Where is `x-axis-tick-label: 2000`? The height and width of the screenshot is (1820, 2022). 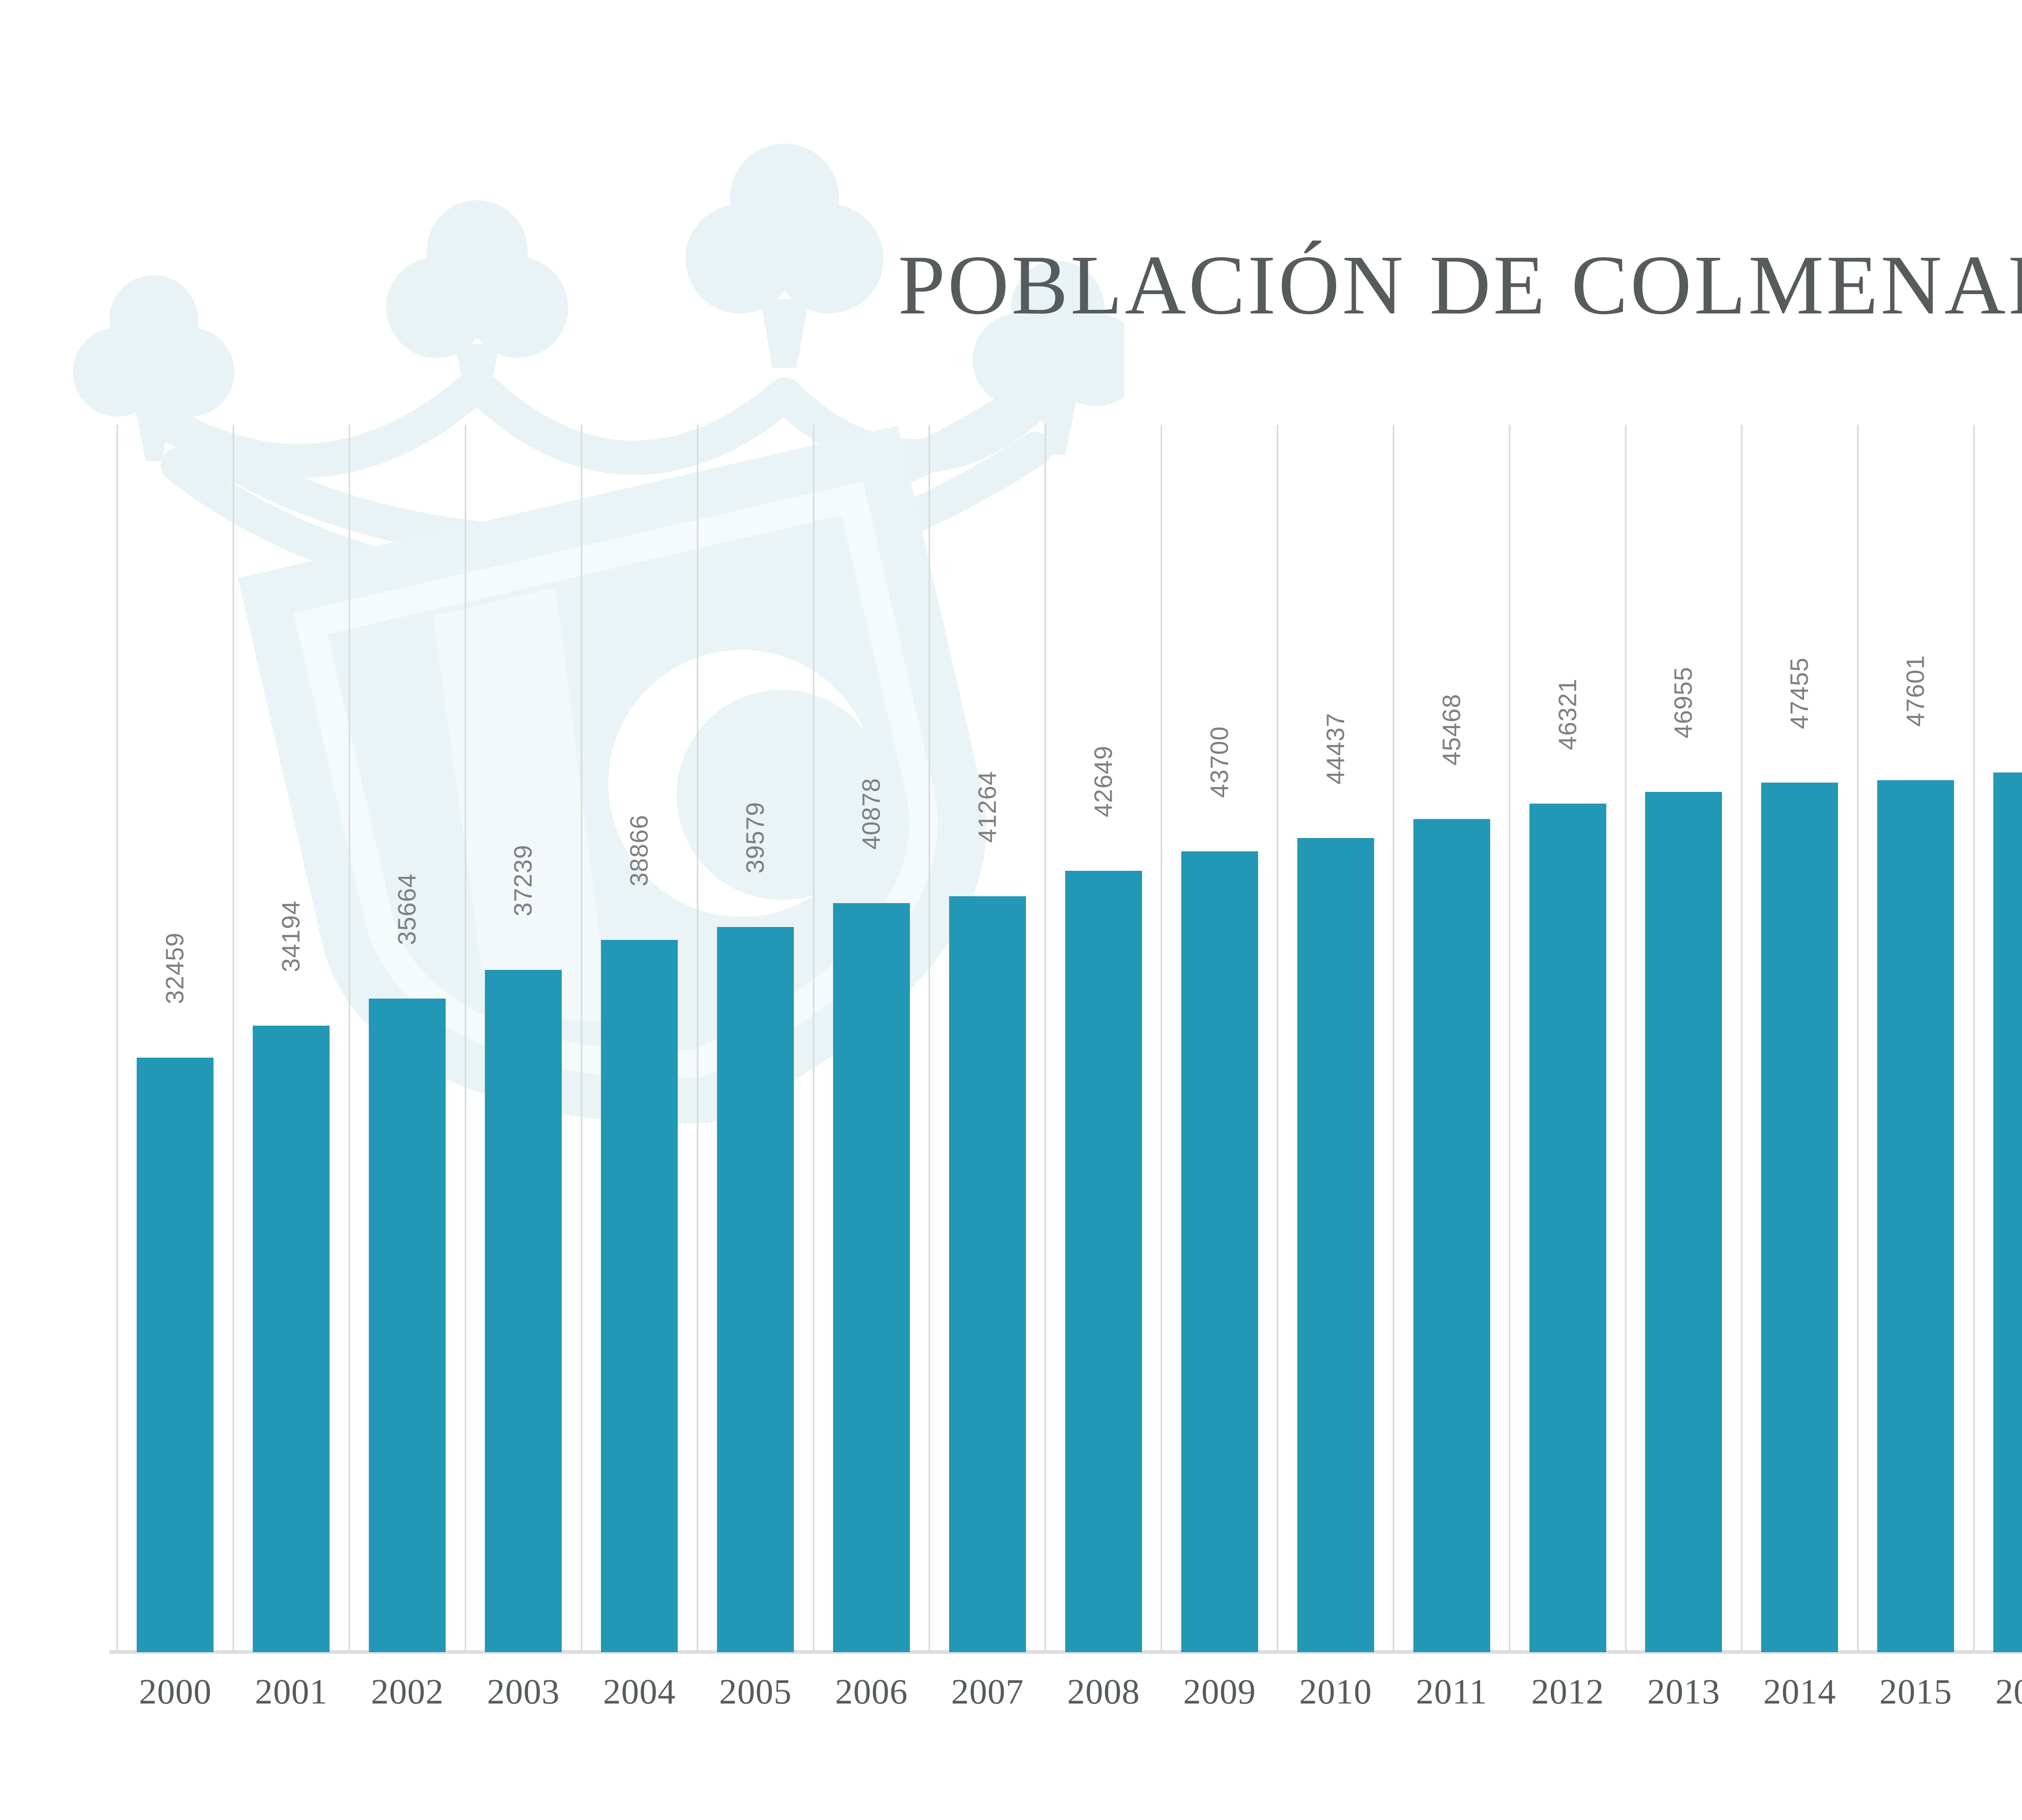
x-axis-tick-label: 2000 is located at coordinates (175, 1692).